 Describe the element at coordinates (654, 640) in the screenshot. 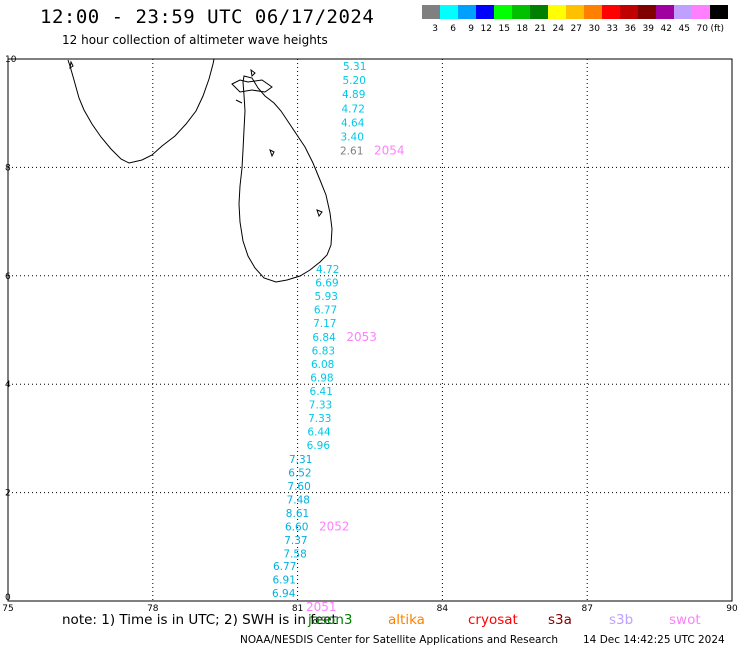

I see `generation-timestamp: 14 Dec 14:42:25 UTC 2024` at that location.